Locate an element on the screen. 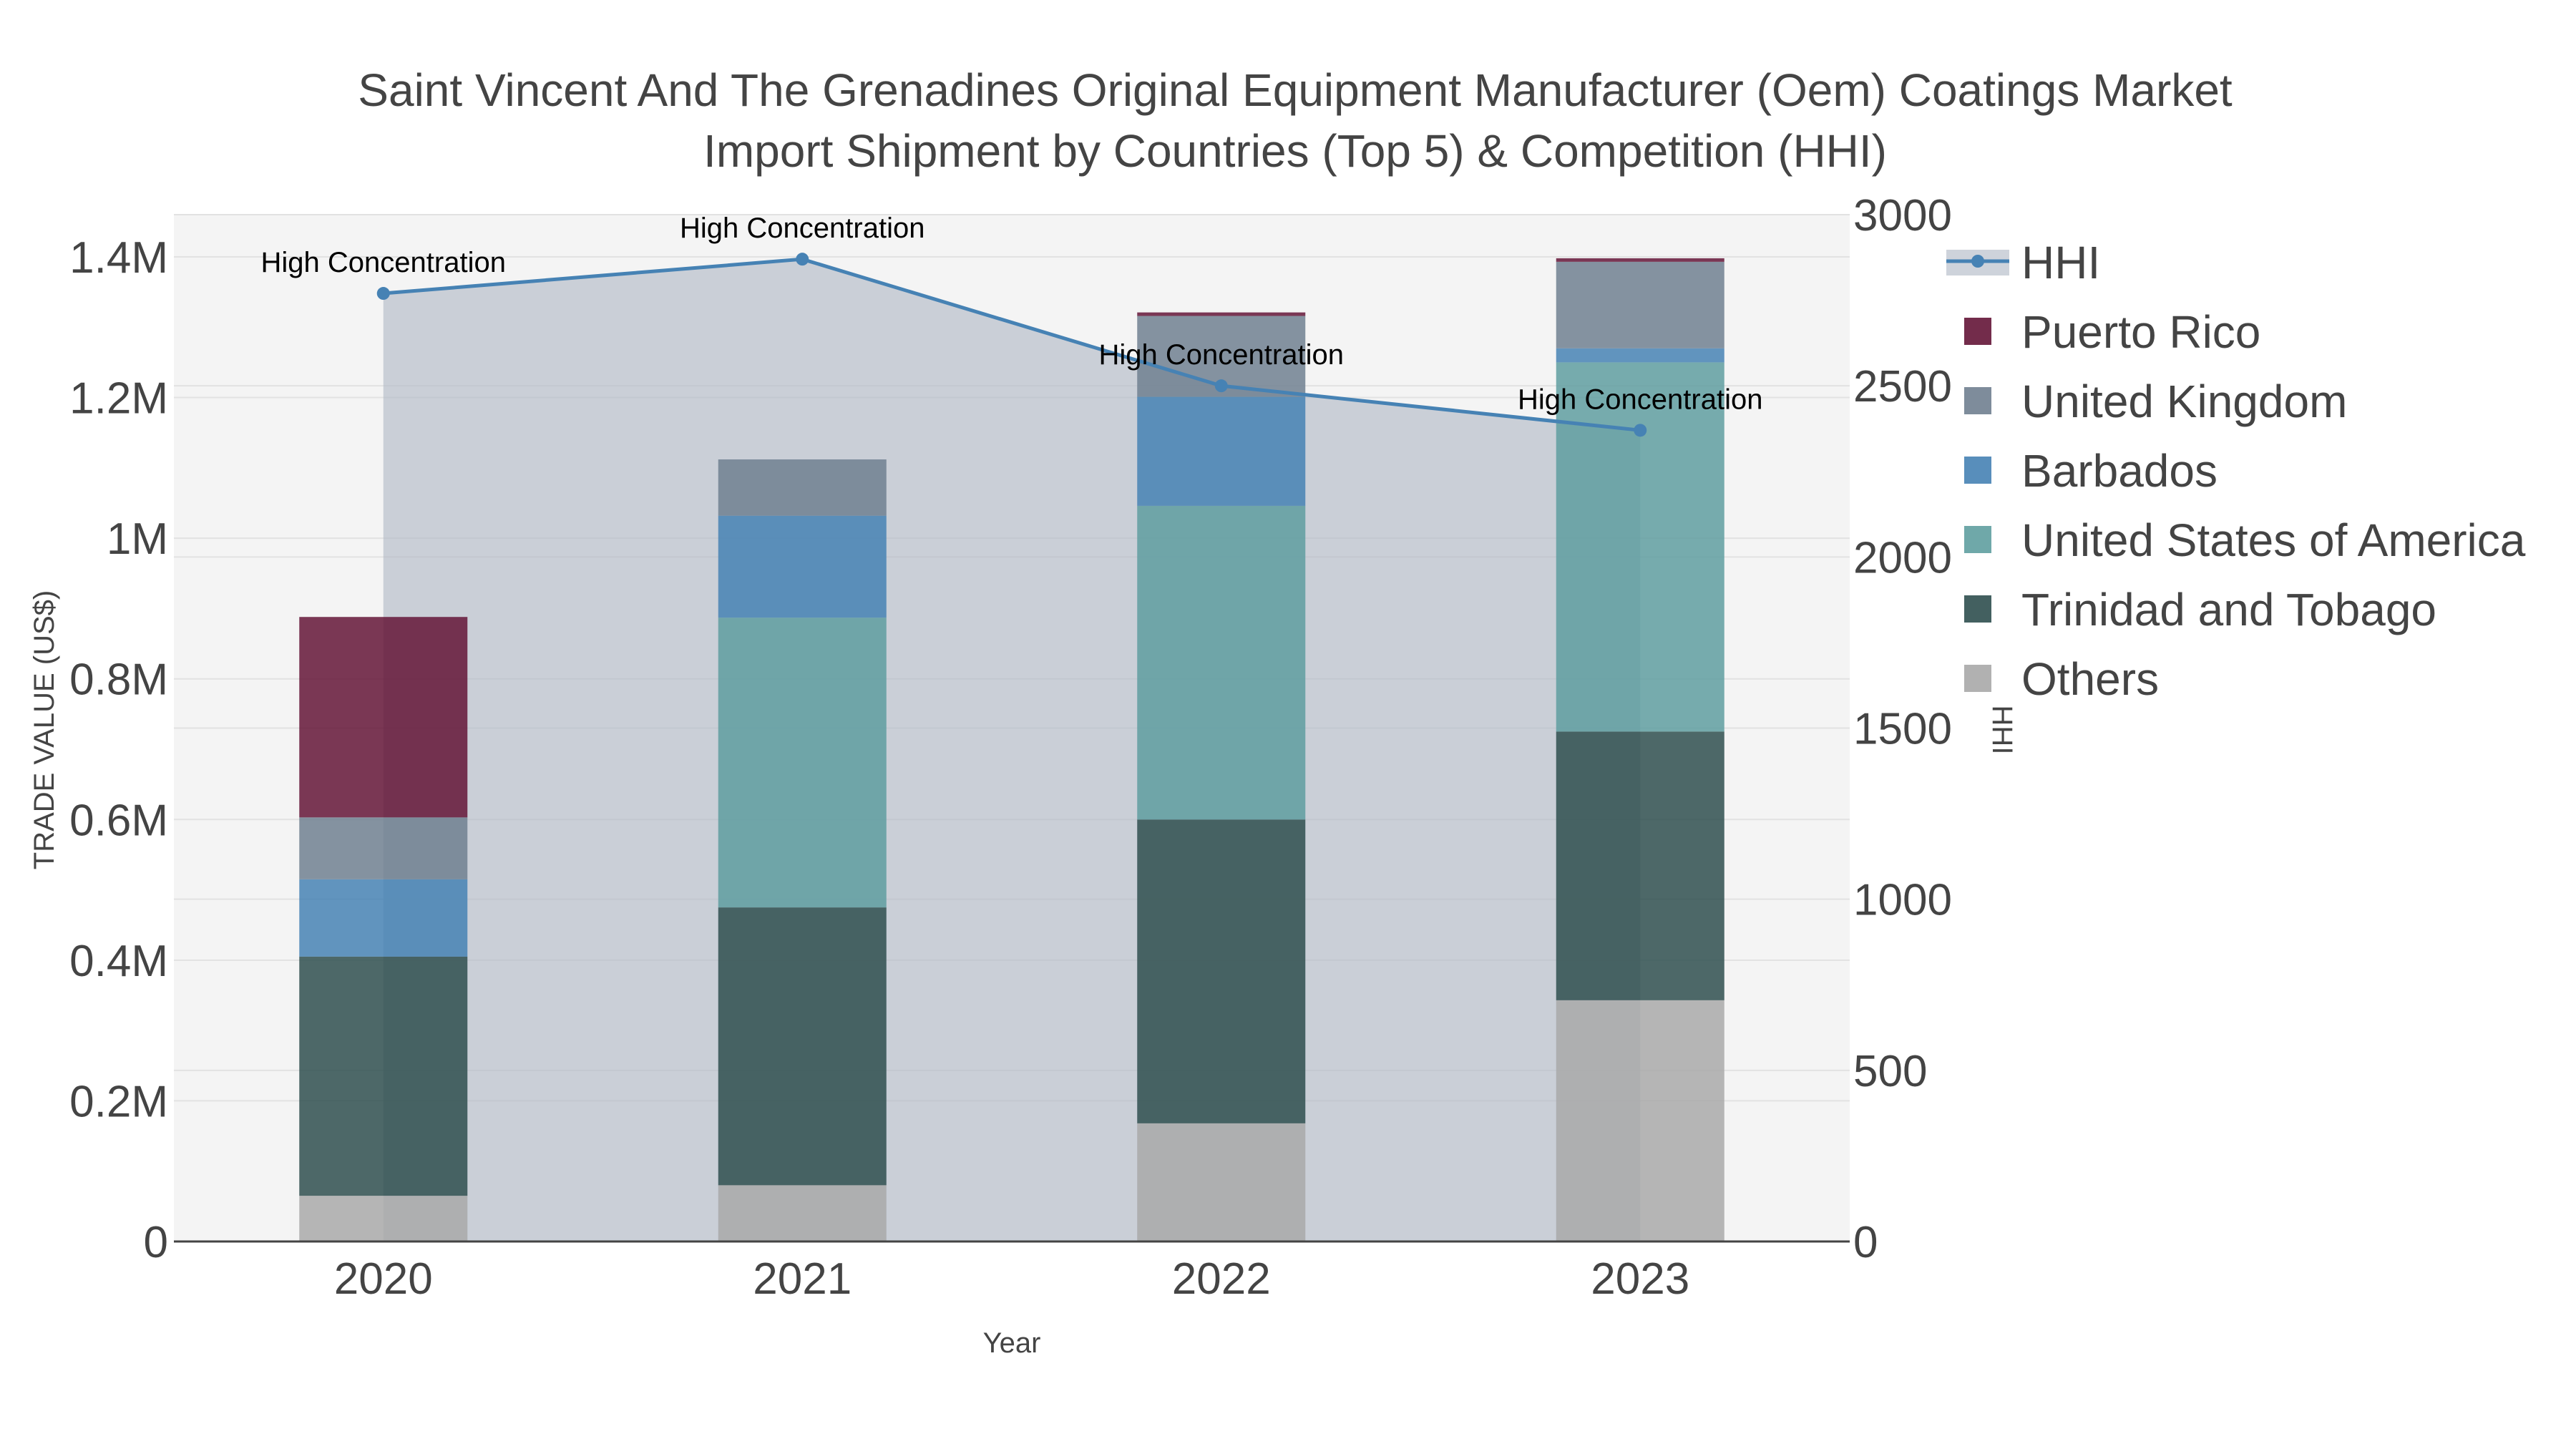 The height and width of the screenshot is (1449, 2576). bar-puerto-rico-2020 is located at coordinates (383, 717).